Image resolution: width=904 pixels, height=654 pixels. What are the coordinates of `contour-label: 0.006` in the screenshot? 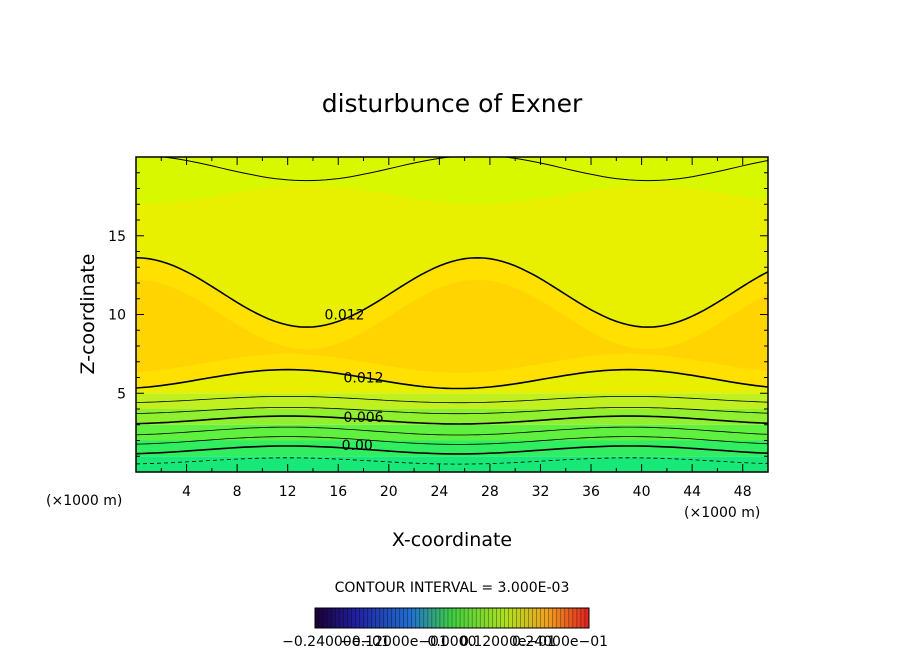 It's located at (363, 418).